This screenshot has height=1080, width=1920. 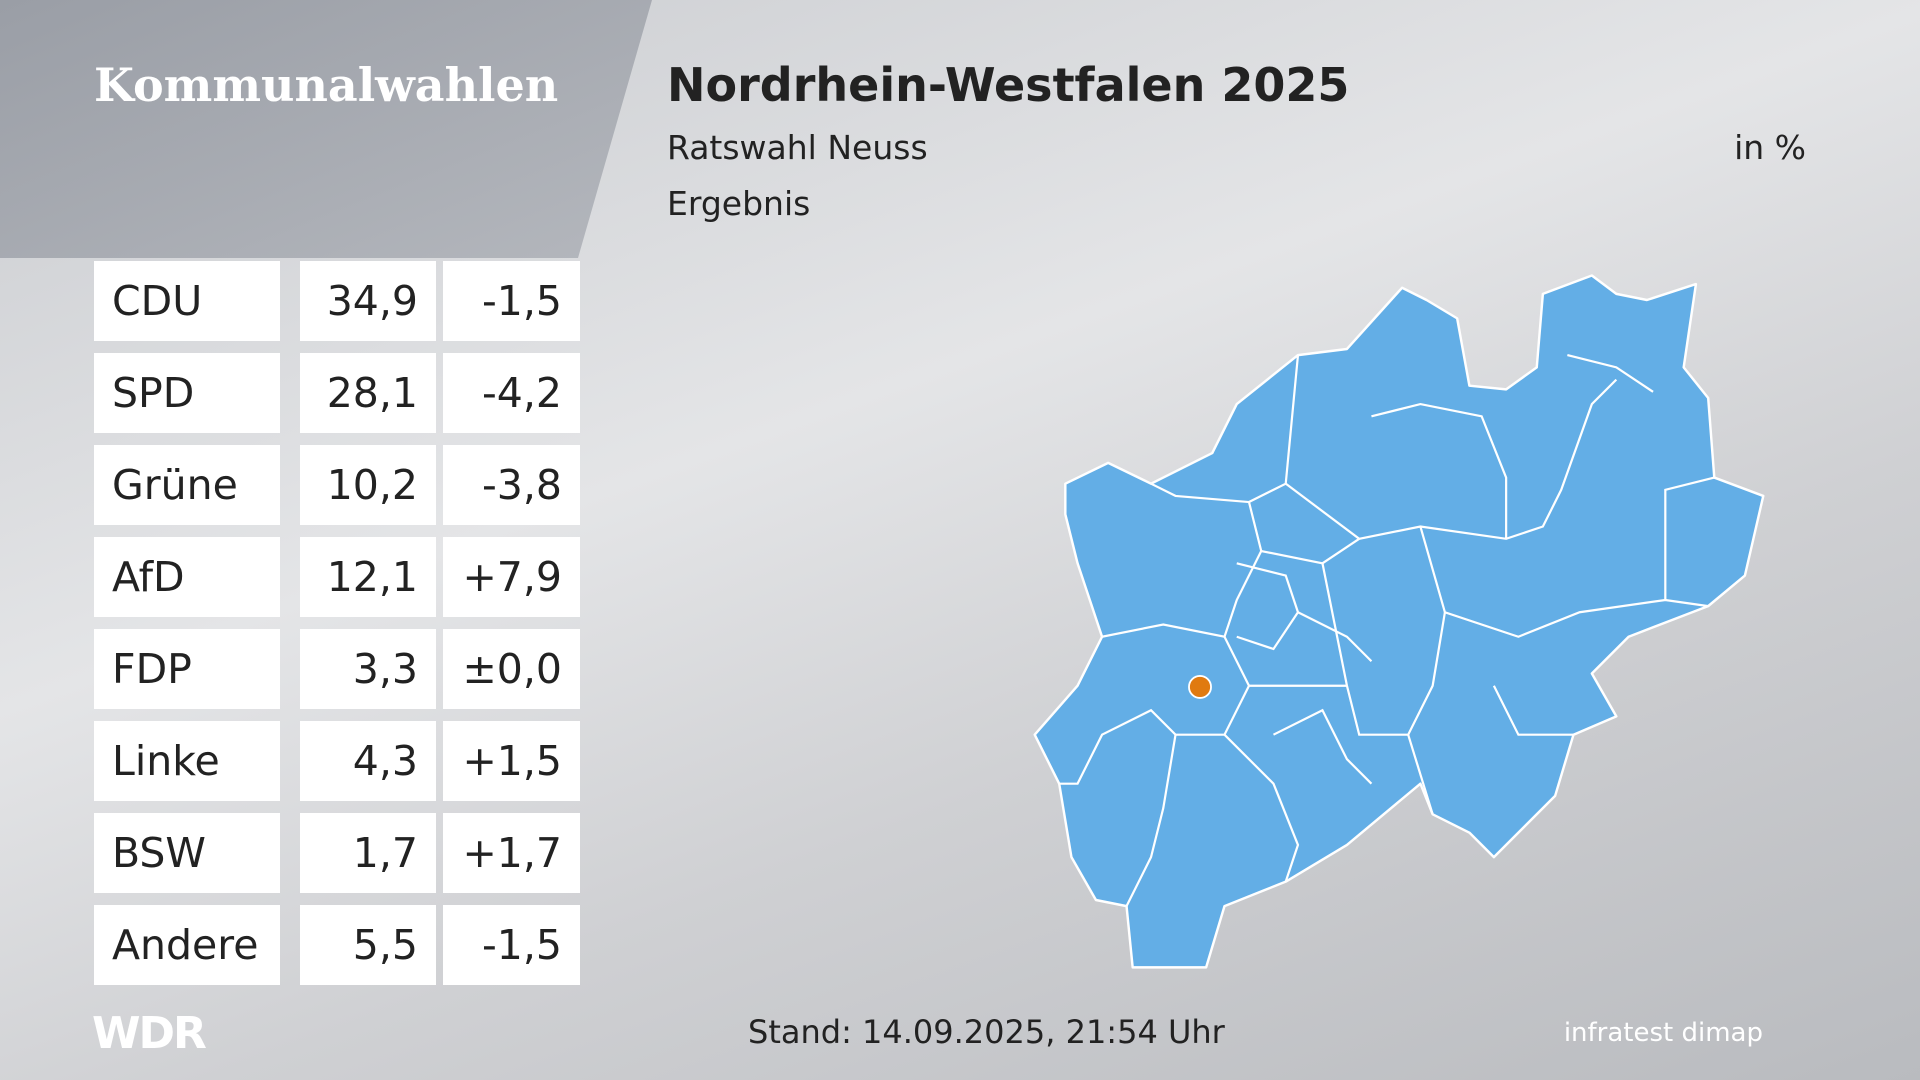 I want to click on share-cell: 28,1, so click(x=368, y=393).